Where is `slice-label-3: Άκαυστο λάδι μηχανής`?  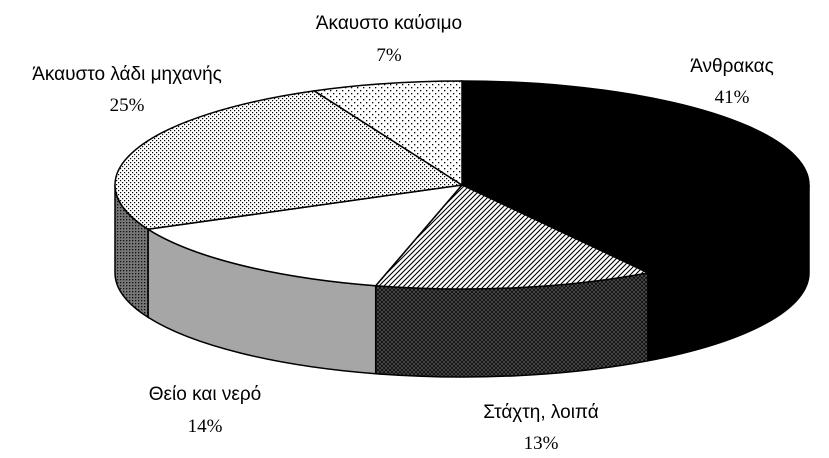
slice-label-3: Άκαυστο λάδι μηχανής is located at coordinates (127, 74).